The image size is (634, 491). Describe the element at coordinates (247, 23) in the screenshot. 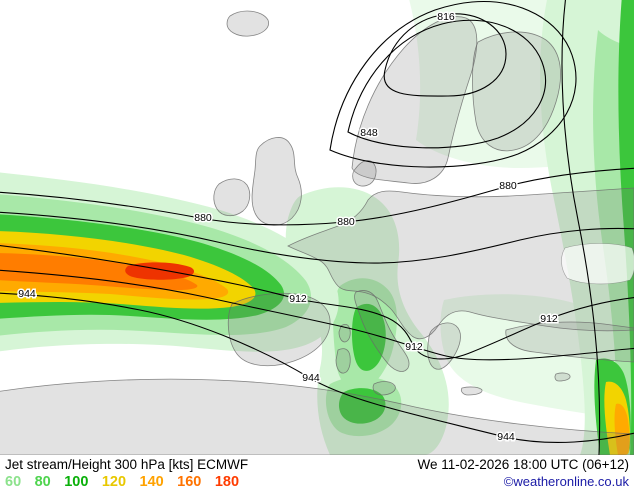

I see `land-iceland` at that location.